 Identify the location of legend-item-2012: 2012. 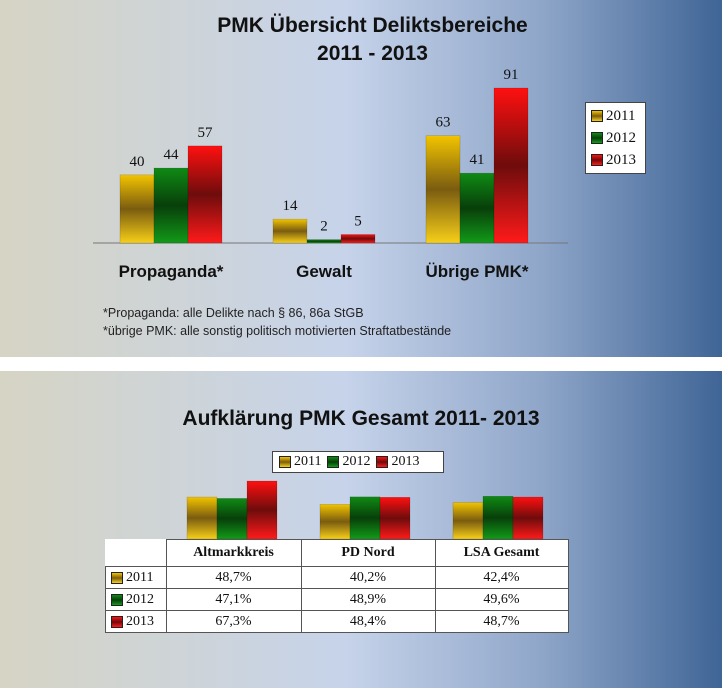
(618, 138).